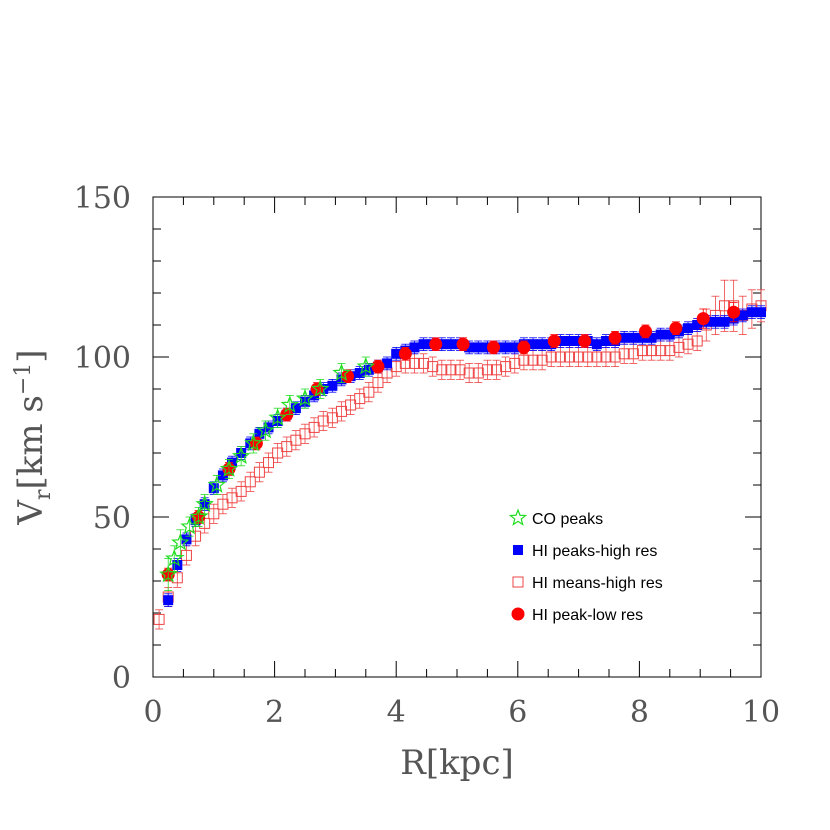 Image resolution: width=830 pixels, height=830 pixels. I want to click on legend-label: HI peak-low res, so click(587, 615).